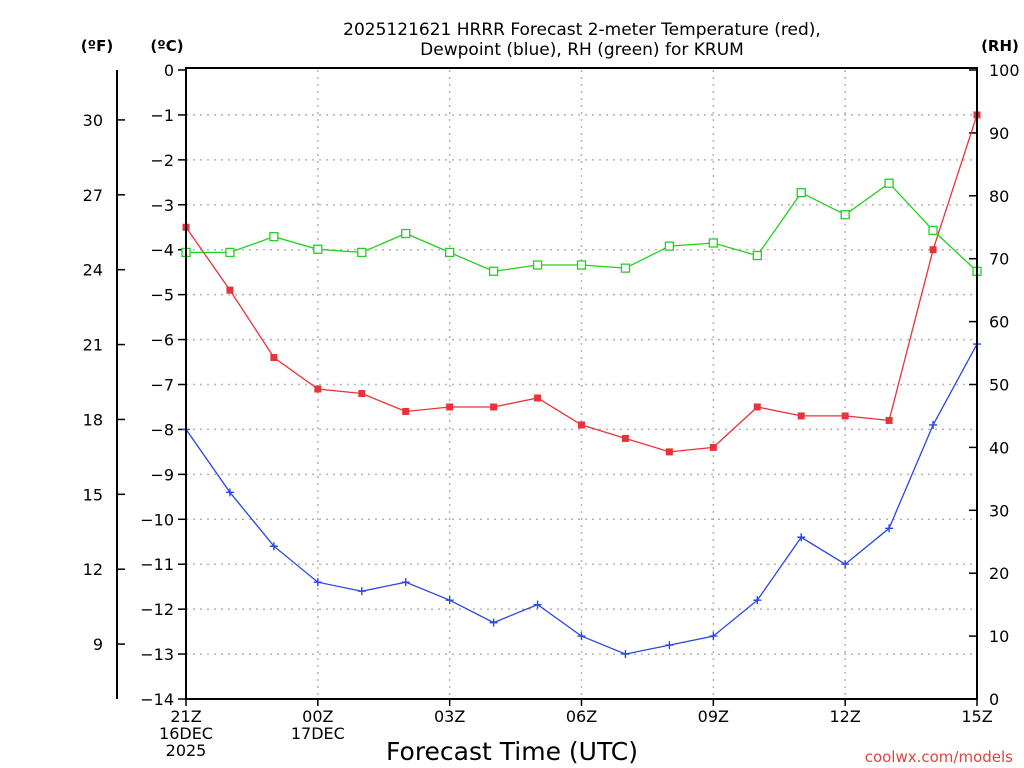 This screenshot has width=1024, height=768. Describe the element at coordinates (162, 115) in the screenshot. I see `celsius-tick-label: −1` at that location.